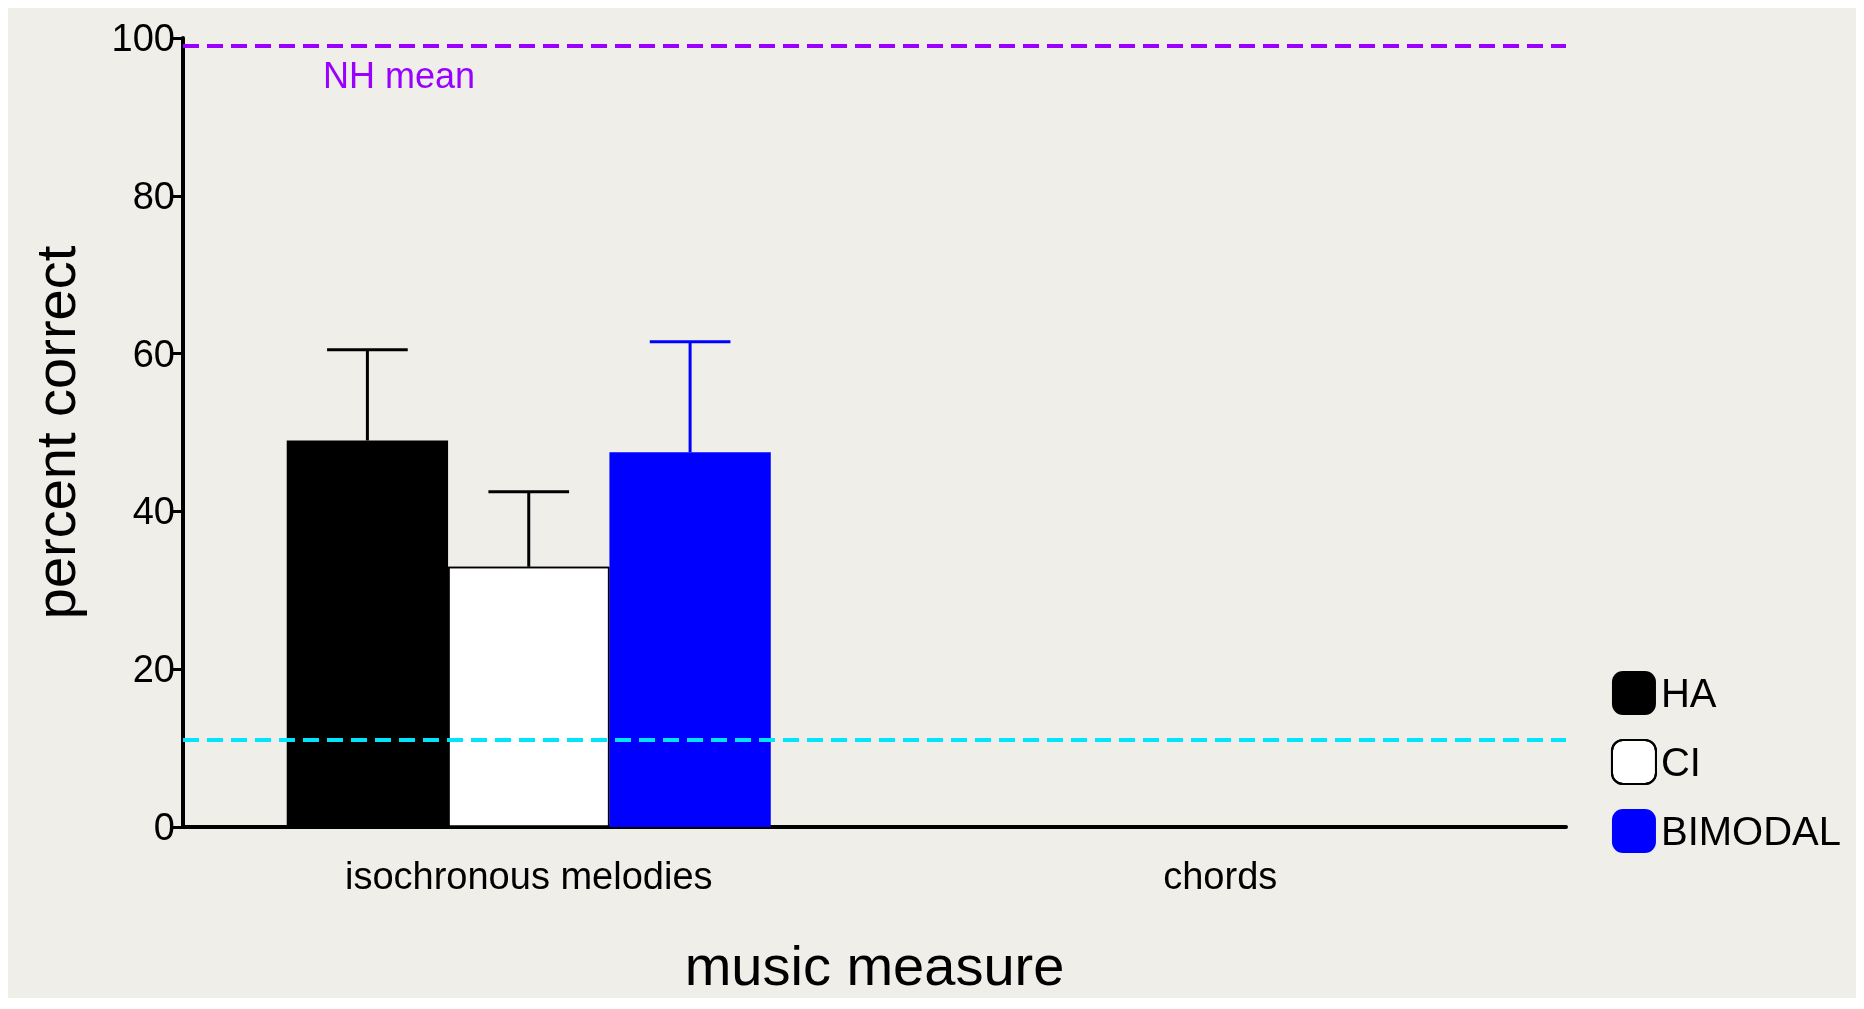 The height and width of the screenshot is (1009, 1864). Describe the element at coordinates (399, 76) in the screenshot. I see `ref-line-label: NH mean` at that location.